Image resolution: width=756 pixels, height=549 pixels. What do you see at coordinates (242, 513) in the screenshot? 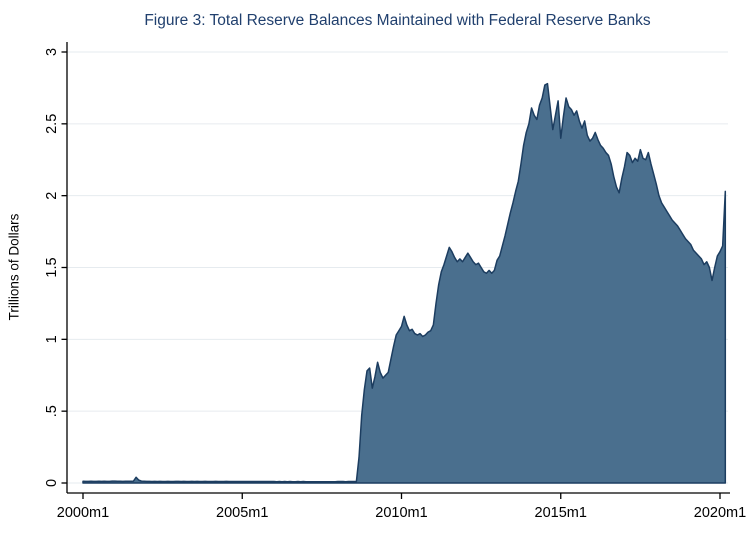
I see `x-tick-label: 2005m1` at bounding box center [242, 513].